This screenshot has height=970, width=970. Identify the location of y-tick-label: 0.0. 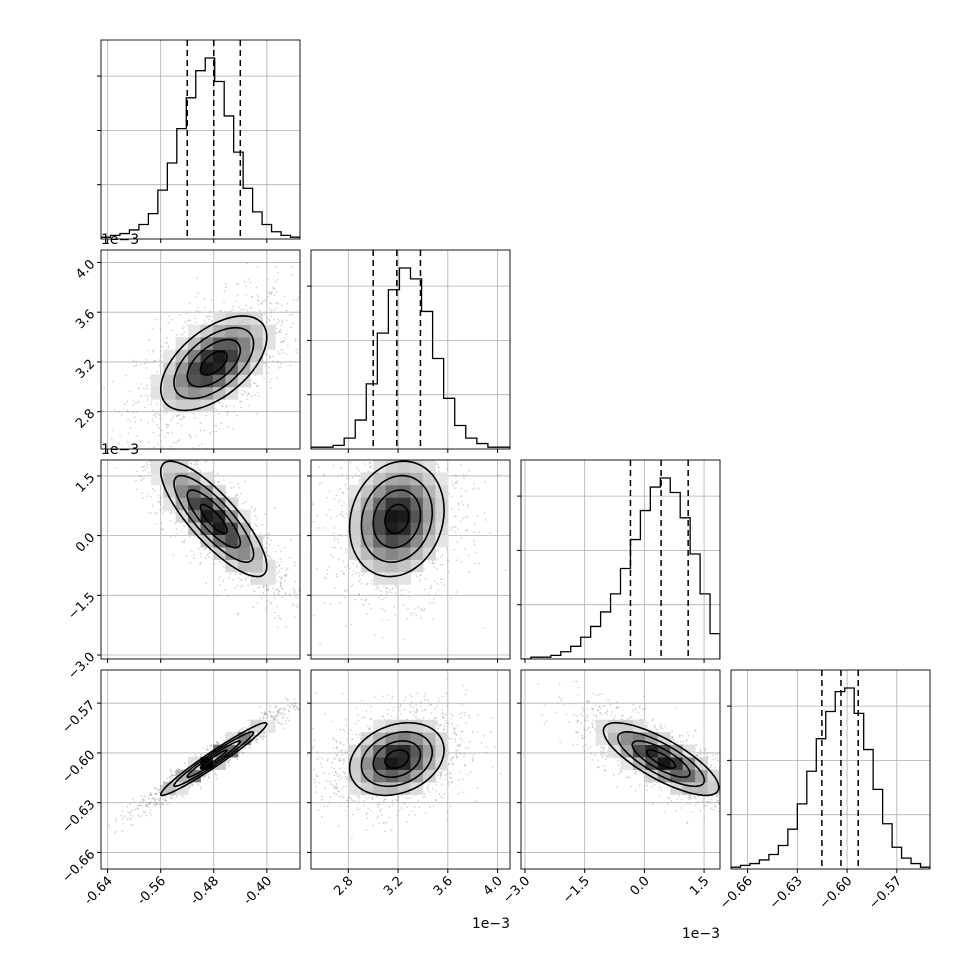
(85, 542).